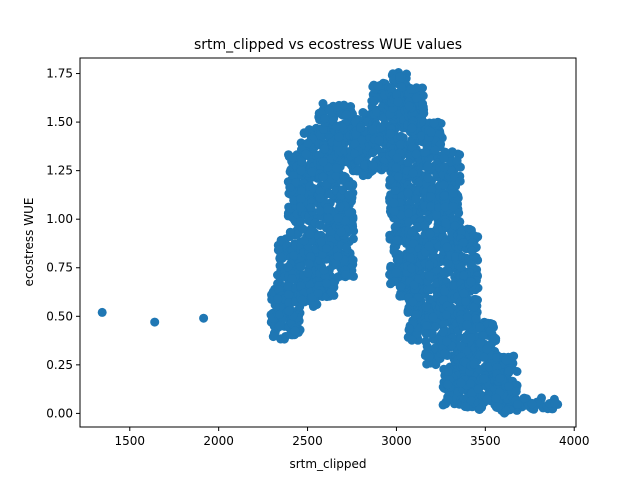 The height and width of the screenshot is (480, 640). I want to click on x-tick-label: 1500, so click(130, 441).